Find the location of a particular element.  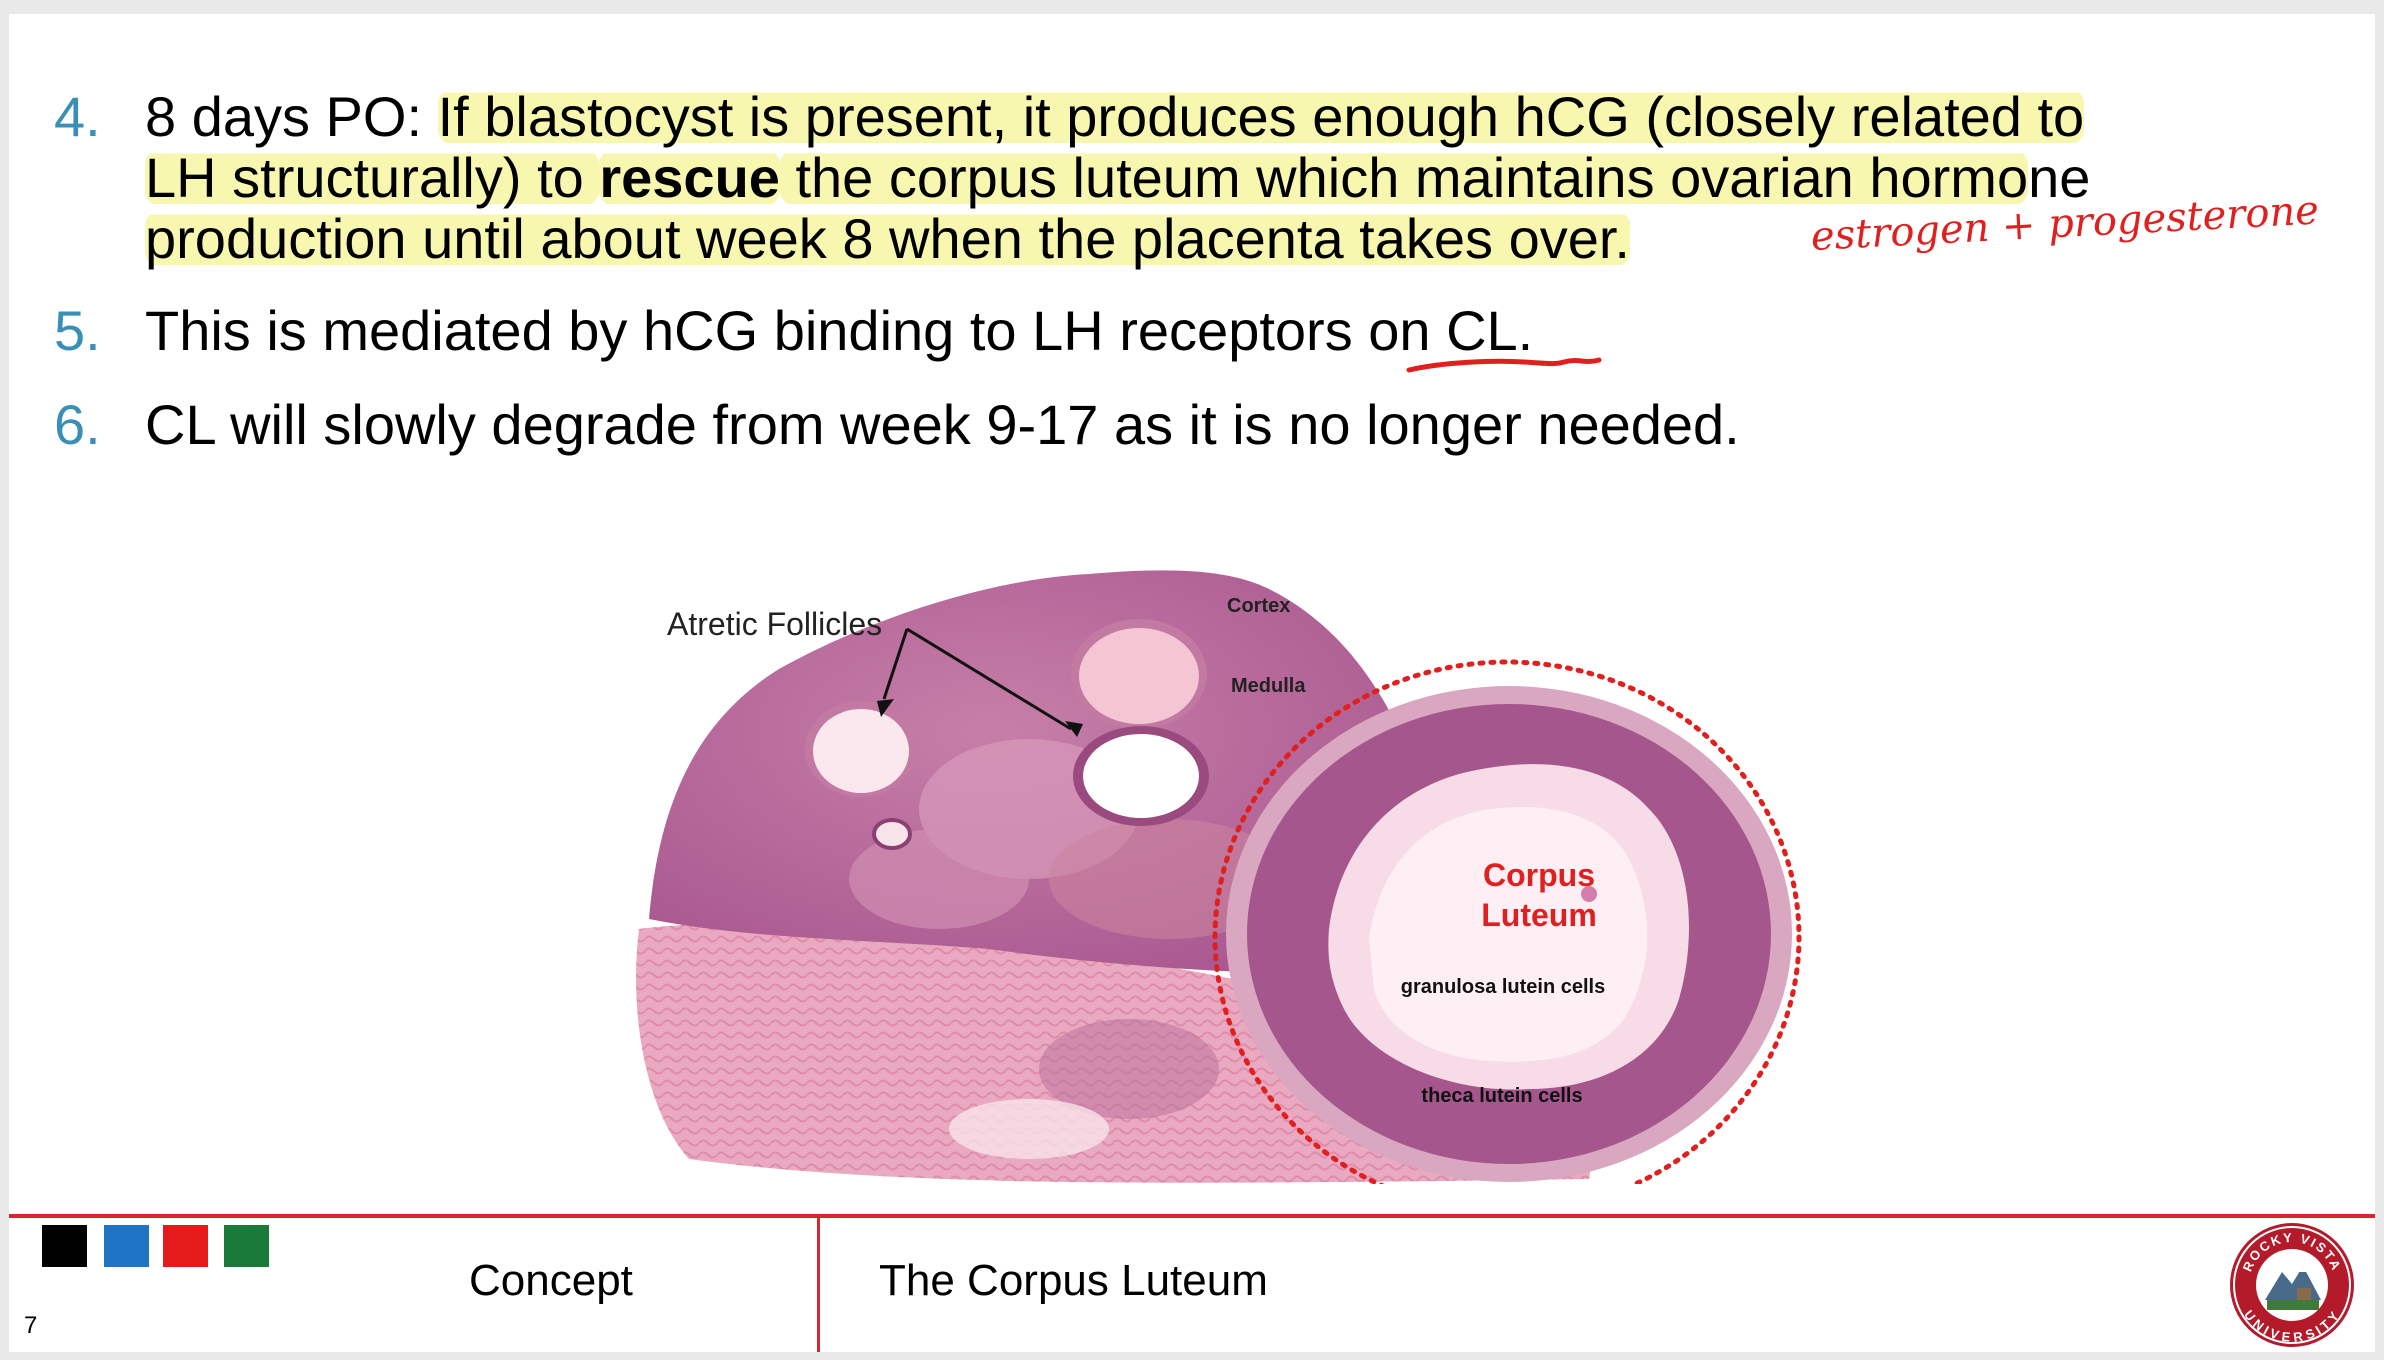

footer-rule is located at coordinates (1192, 1216).